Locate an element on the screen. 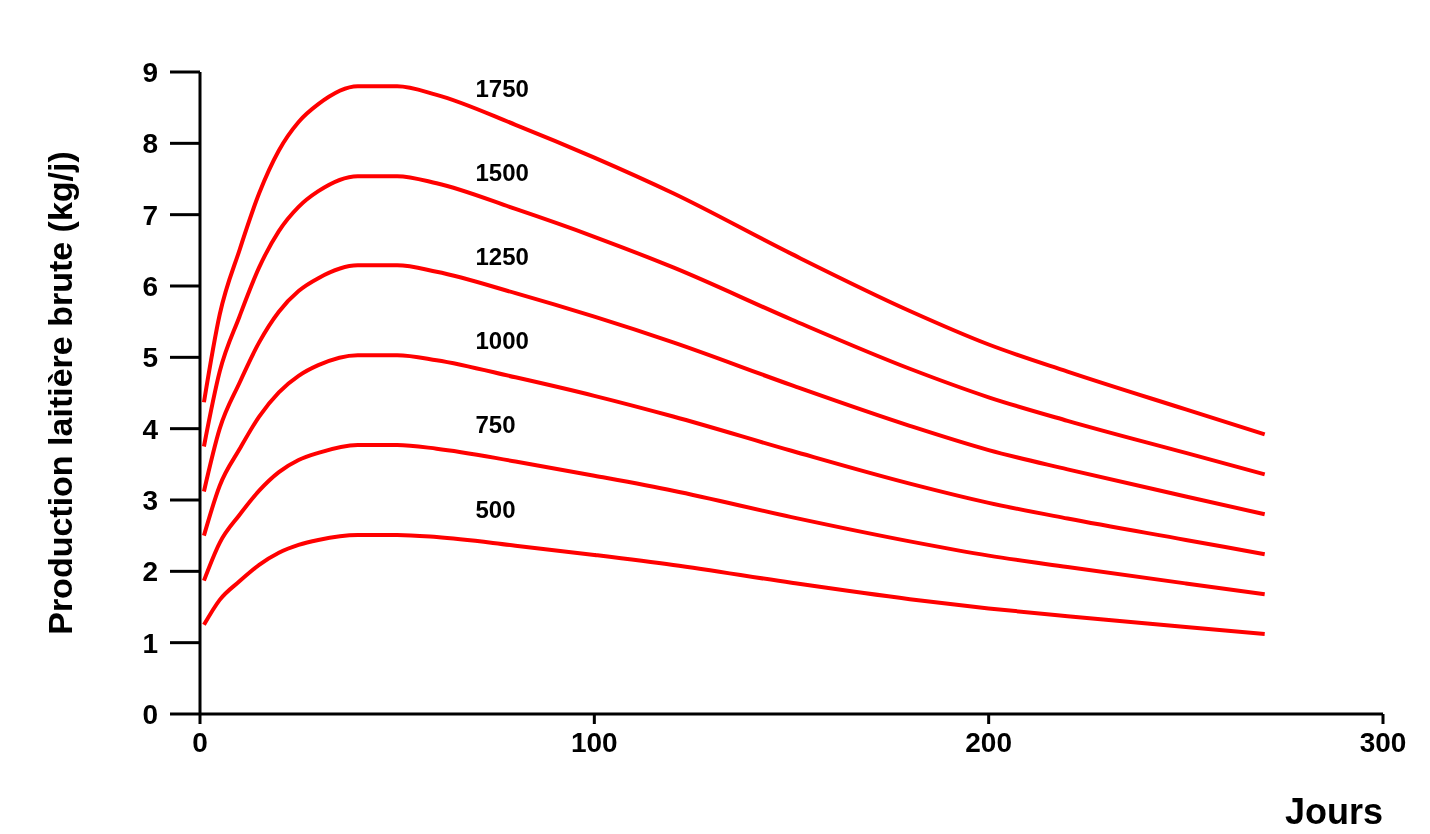 This screenshot has height=834, width=1430. y-tick-label: 7 is located at coordinates (150, 215).